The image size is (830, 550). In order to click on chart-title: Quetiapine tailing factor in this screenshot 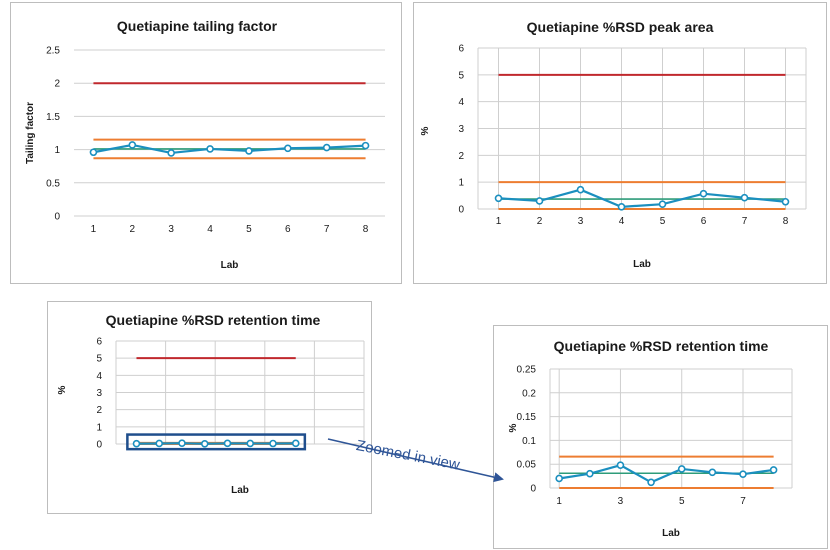, I will do `click(197, 26)`.